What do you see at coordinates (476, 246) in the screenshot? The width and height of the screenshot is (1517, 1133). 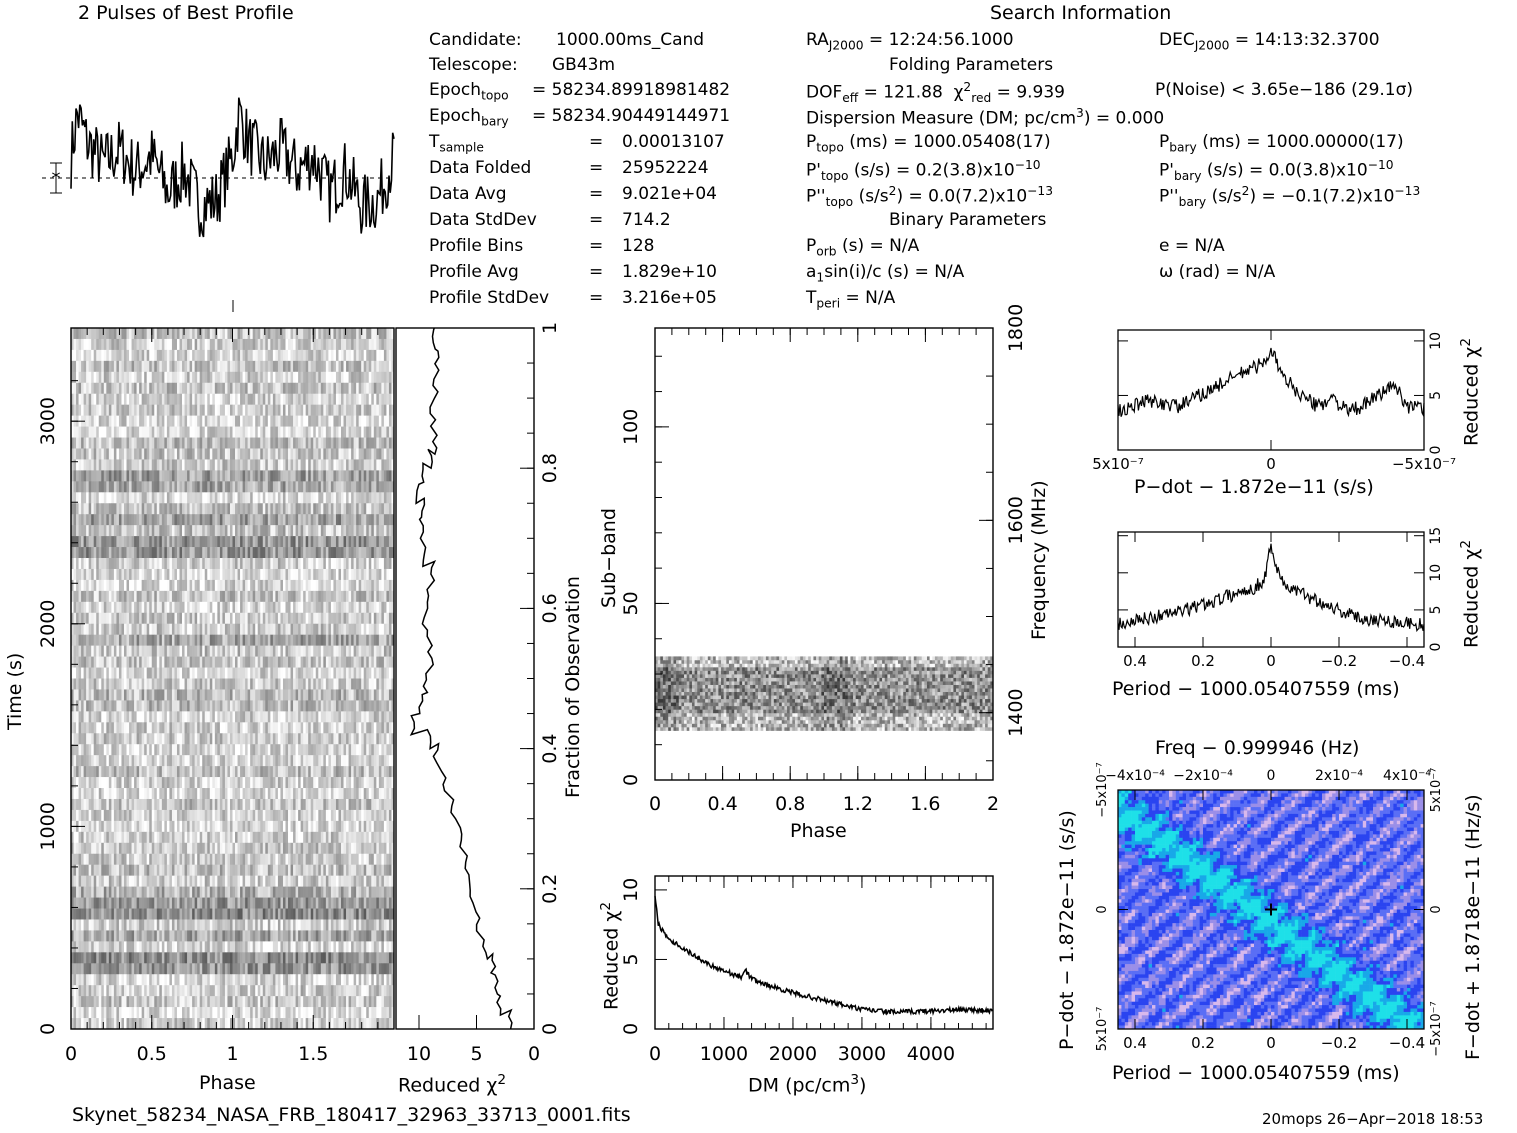 I see `profile-bins-label: Profile Bins` at bounding box center [476, 246].